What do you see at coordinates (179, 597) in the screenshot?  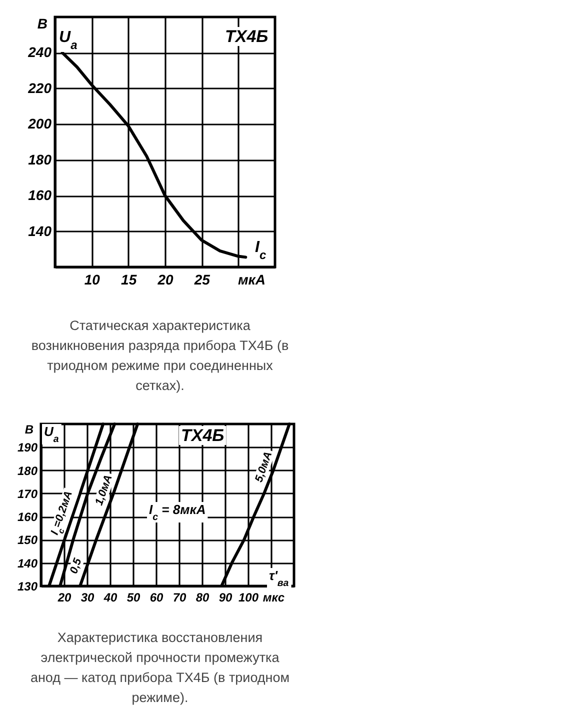 I see `x-tick-label: 70` at bounding box center [179, 597].